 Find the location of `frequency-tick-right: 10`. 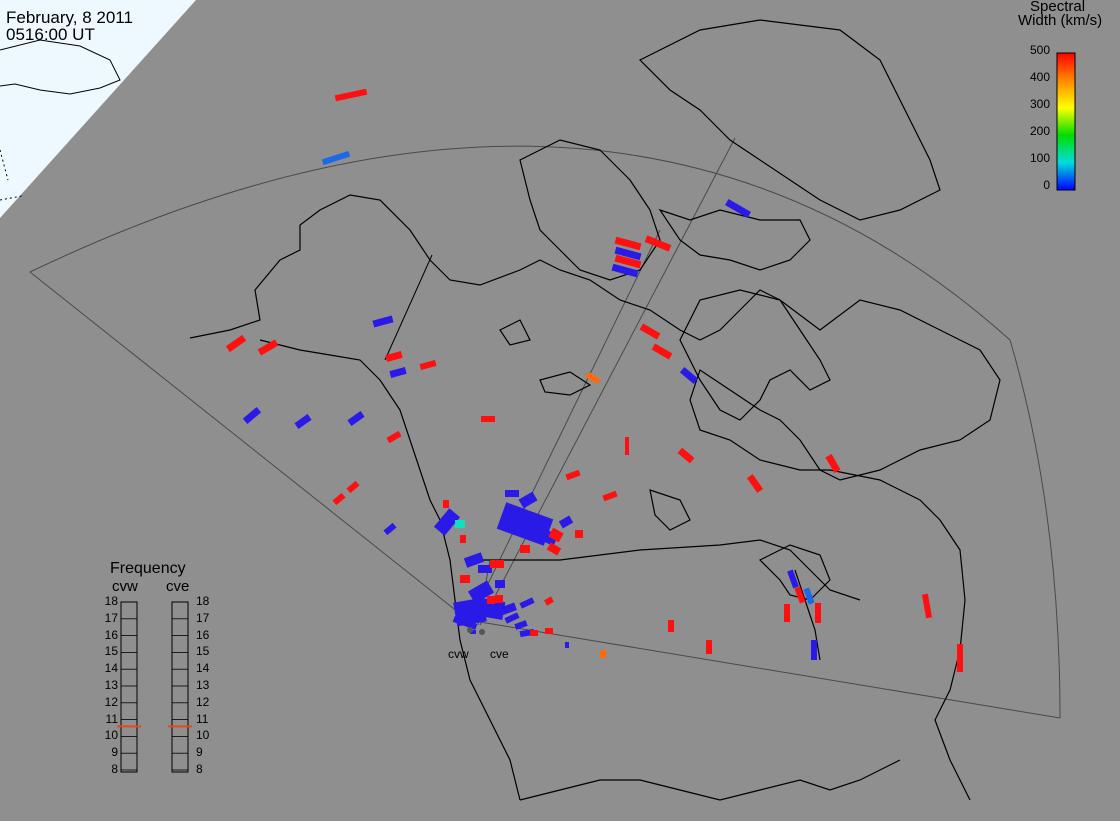

frequency-tick-right: 10 is located at coordinates (203, 735).